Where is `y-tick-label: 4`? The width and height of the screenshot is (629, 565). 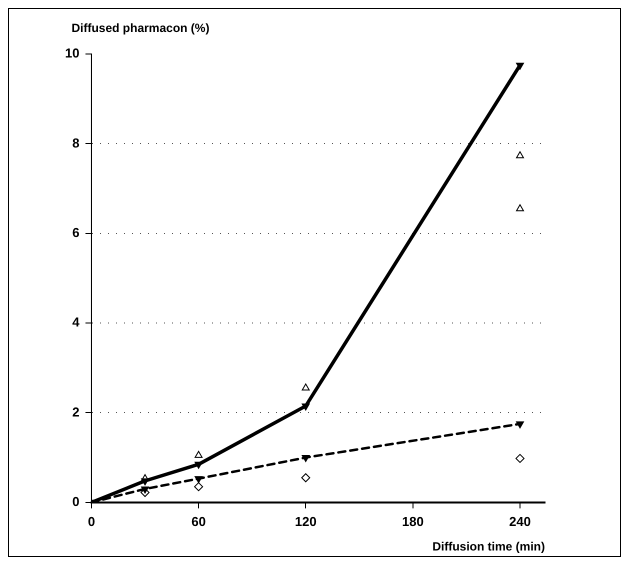 y-tick-label: 4 is located at coordinates (76, 322).